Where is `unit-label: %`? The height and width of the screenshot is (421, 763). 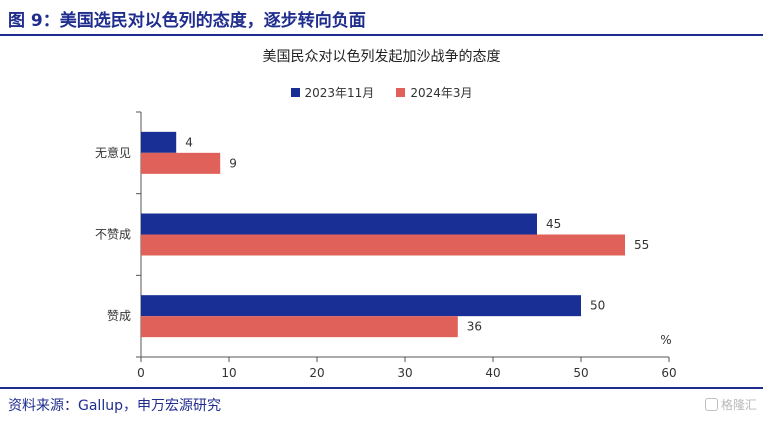 unit-label: % is located at coordinates (665, 340).